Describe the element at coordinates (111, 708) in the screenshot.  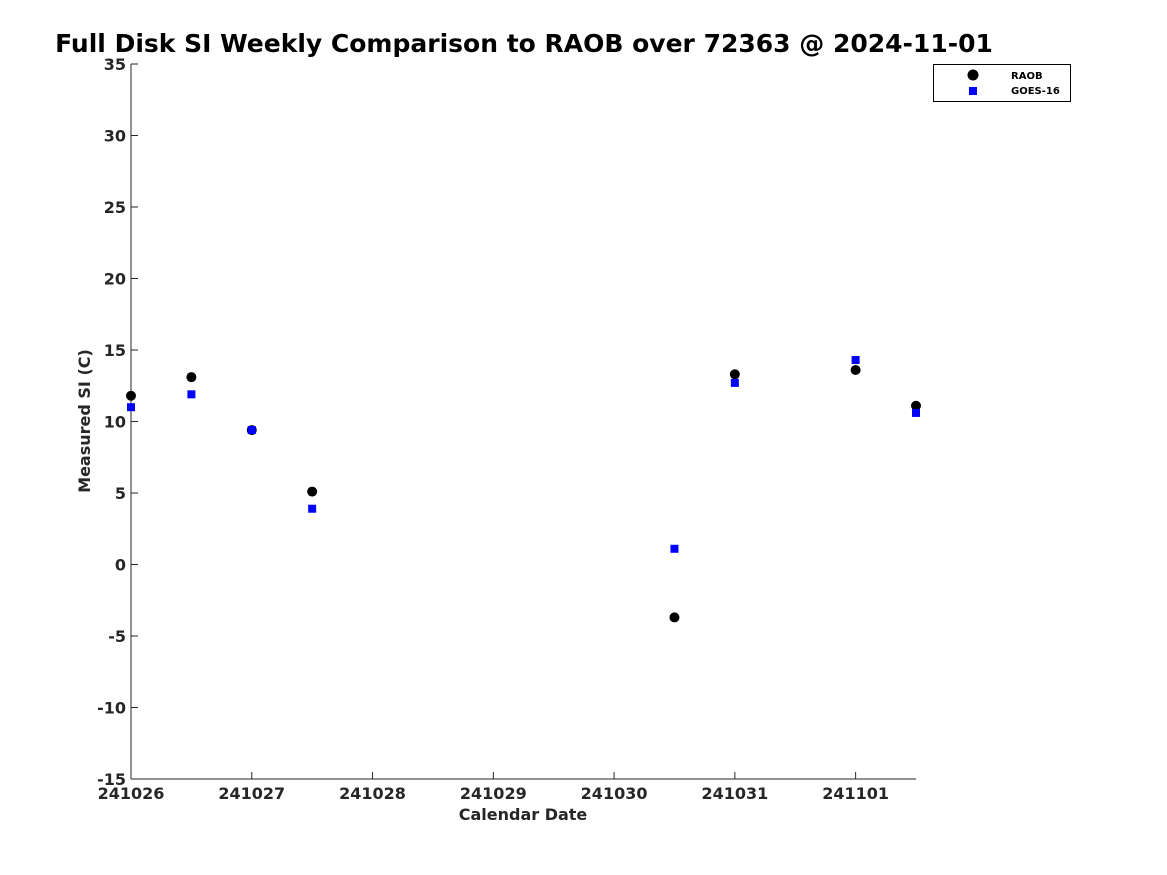
I see `y-tick-label: -10` at that location.